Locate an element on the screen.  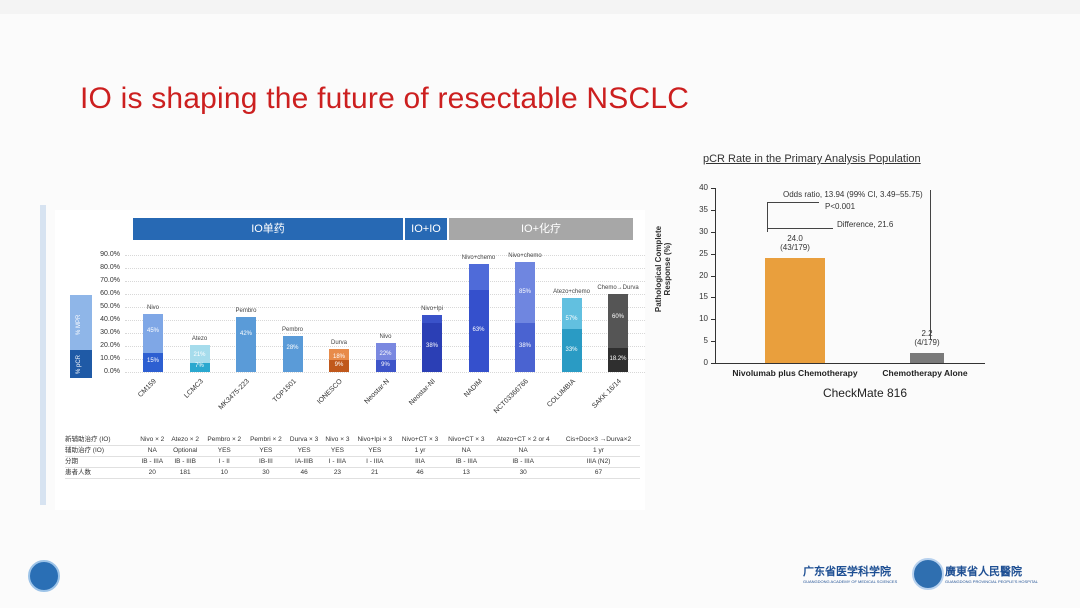
y-tick-label: 90.0% is located at coordinates (110, 254).